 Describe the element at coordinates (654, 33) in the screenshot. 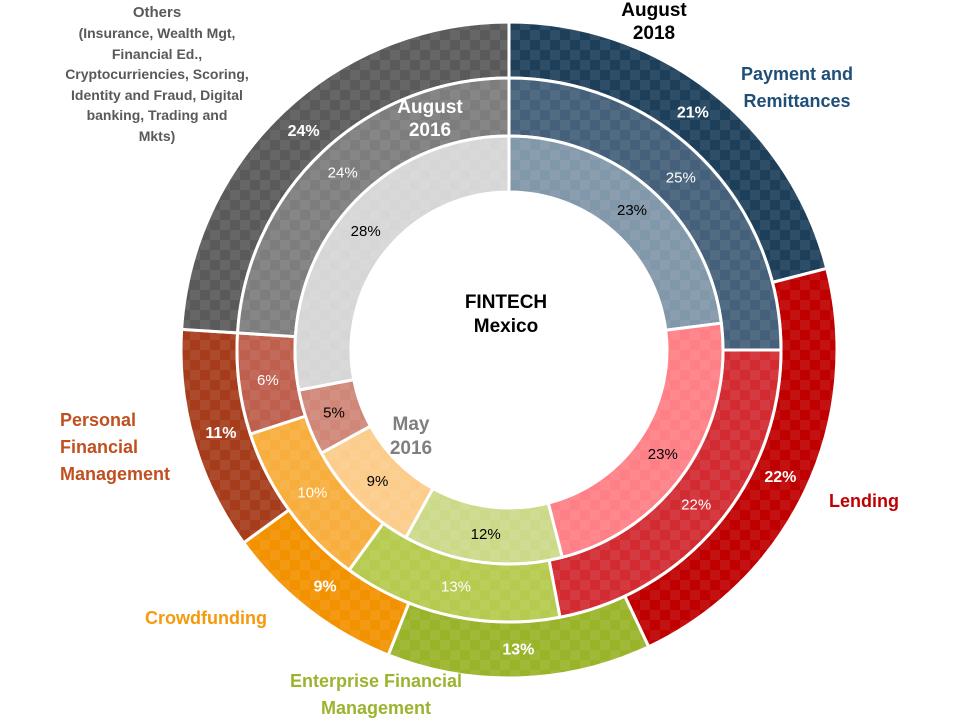

I see `ring-label-outer-line-2: 2018` at that location.